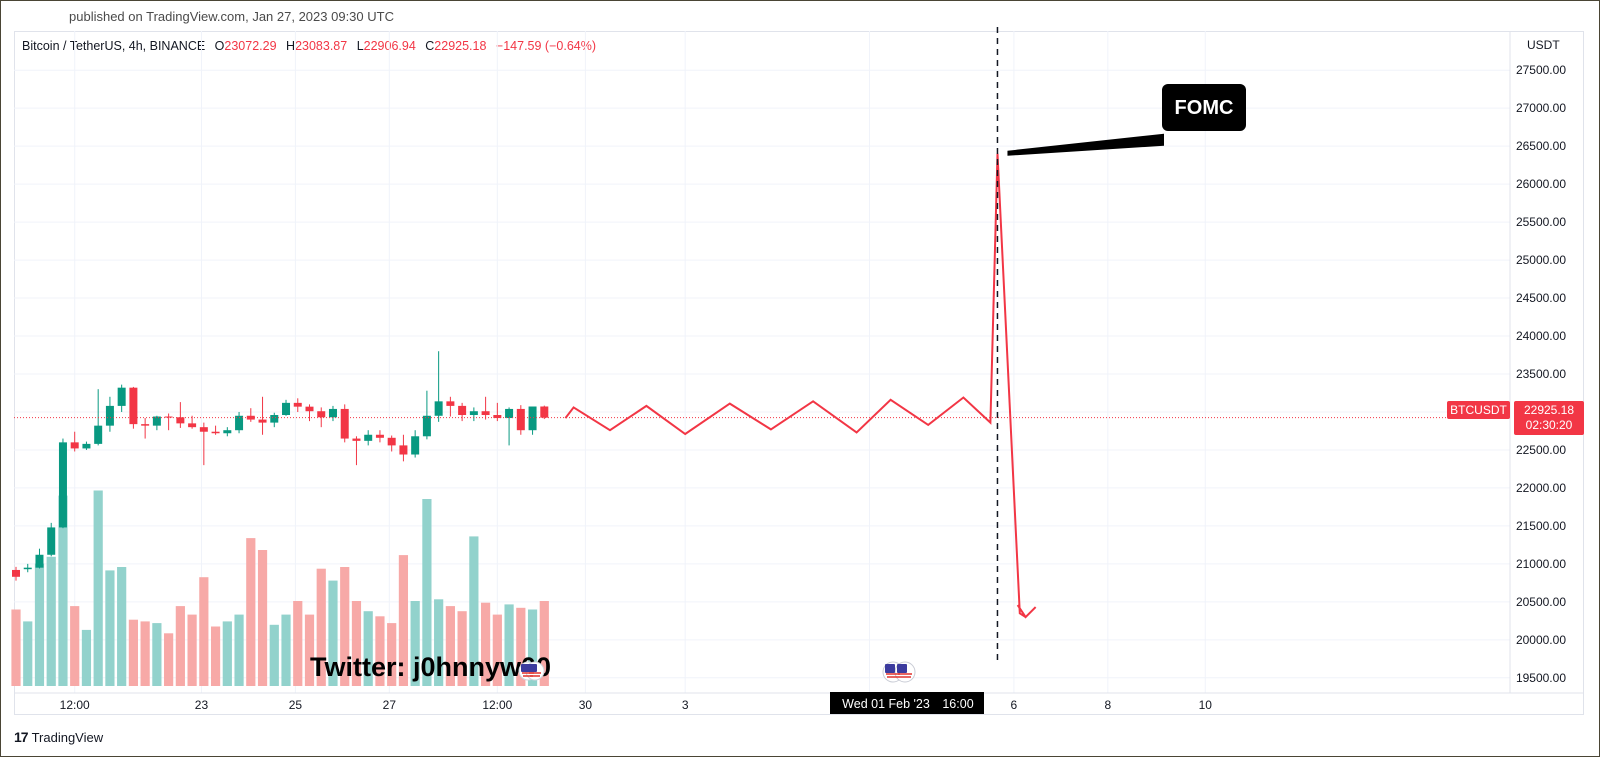  What do you see at coordinates (1478, 410) in the screenshot?
I see `symbol-tag-label: BTCUSDT` at bounding box center [1478, 410].